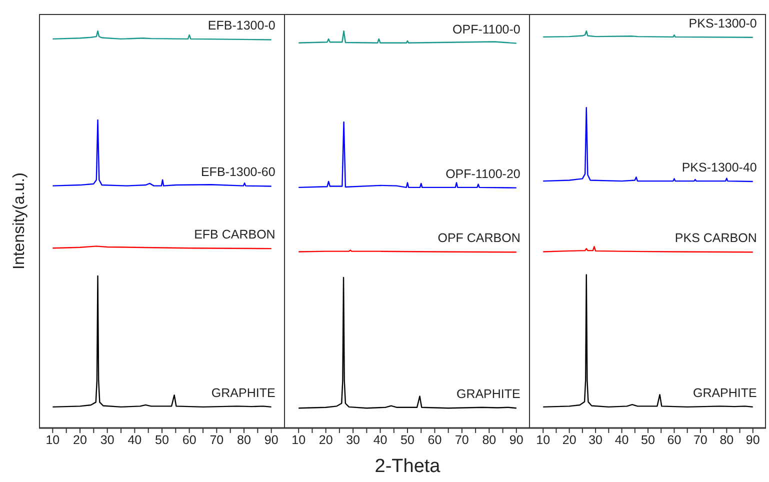 This screenshot has width=769, height=482. Describe the element at coordinates (408, 467) in the screenshot. I see `x-axis-title: 2-Theta` at that location.